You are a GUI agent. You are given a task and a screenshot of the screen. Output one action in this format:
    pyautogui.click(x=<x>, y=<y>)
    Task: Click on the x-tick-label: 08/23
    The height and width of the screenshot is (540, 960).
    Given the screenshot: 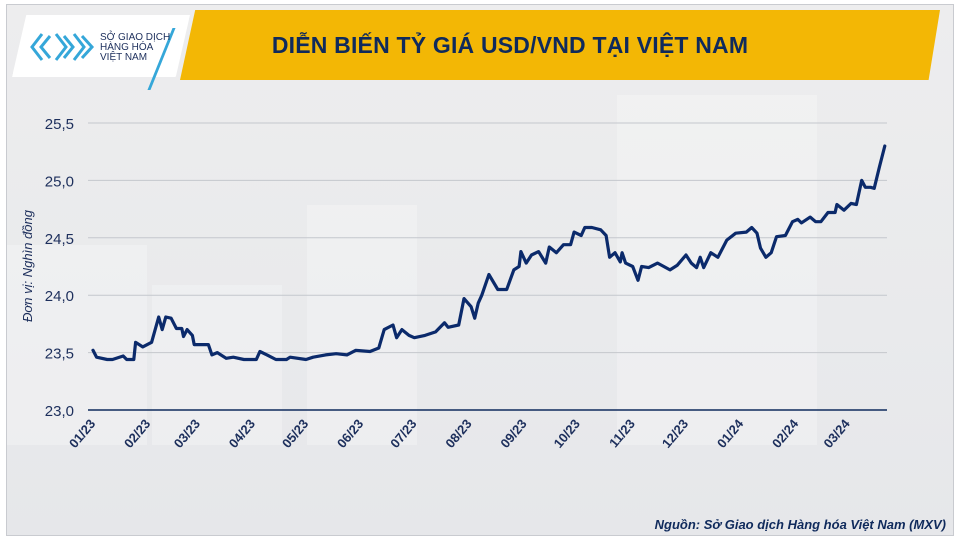 What is the action you would take?
    pyautogui.click(x=458, y=433)
    